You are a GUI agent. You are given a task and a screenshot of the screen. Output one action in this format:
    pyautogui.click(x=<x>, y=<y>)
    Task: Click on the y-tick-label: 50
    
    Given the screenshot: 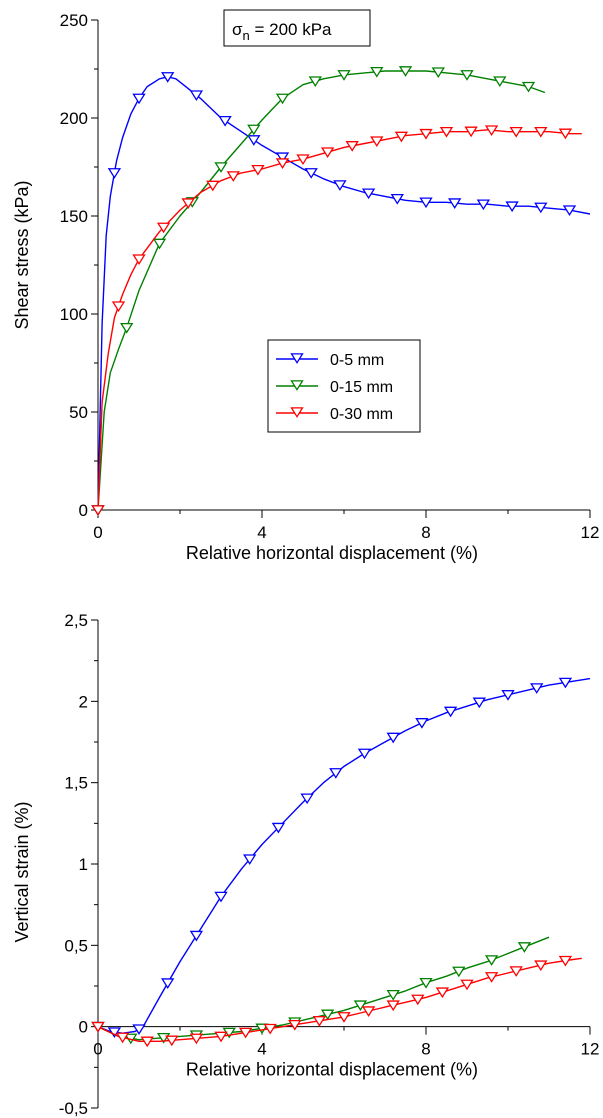 What is the action you would take?
    pyautogui.click(x=78, y=412)
    